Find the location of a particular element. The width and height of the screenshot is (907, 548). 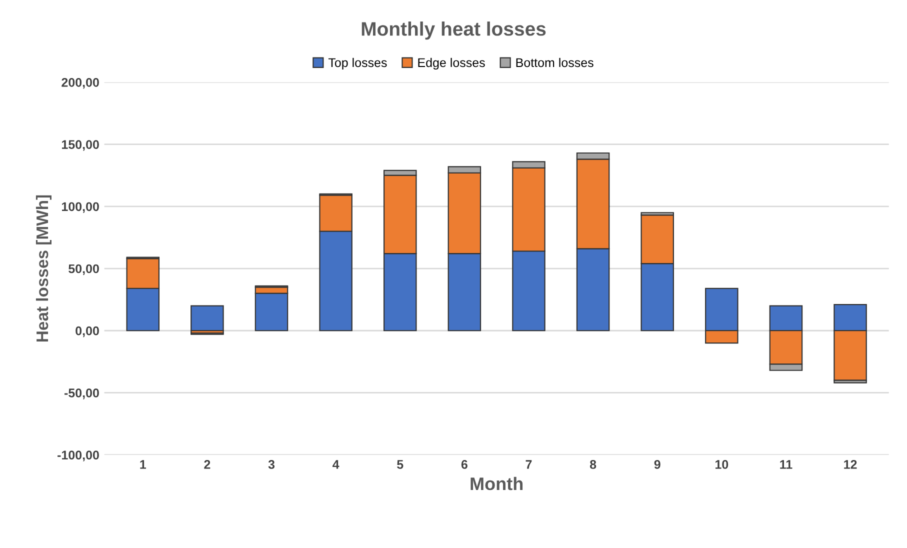

x-tick-label: 4 is located at coordinates (336, 464).